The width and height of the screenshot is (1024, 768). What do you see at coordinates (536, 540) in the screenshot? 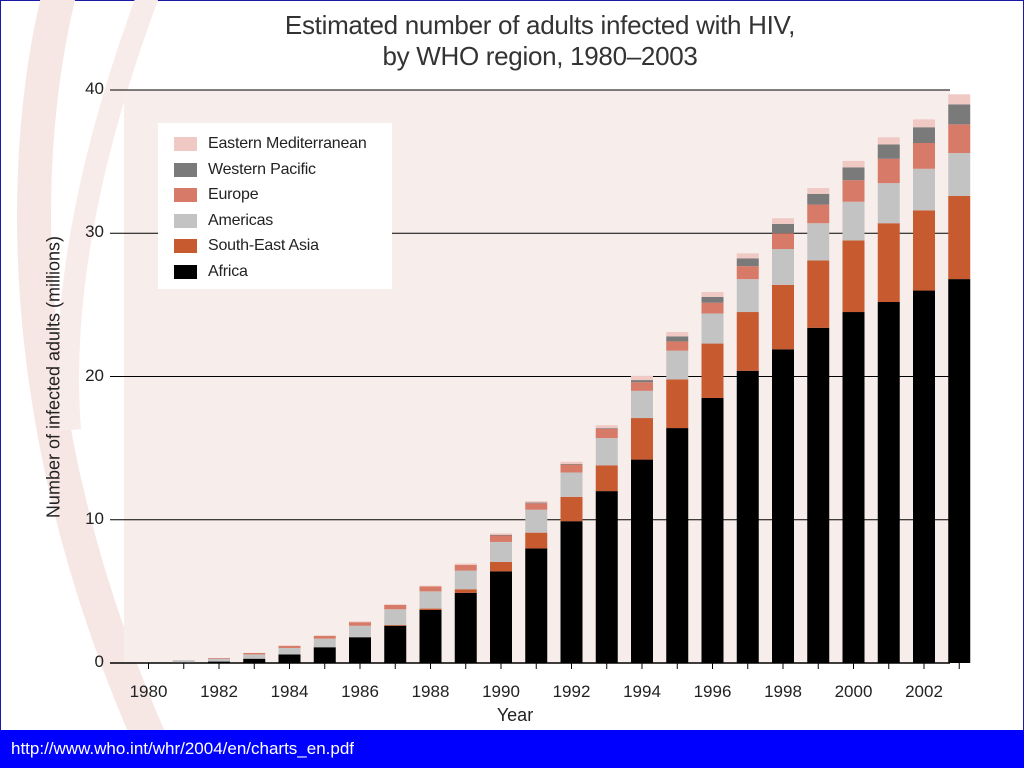
I see `bar-1991-south-east-asia` at bounding box center [536, 540].